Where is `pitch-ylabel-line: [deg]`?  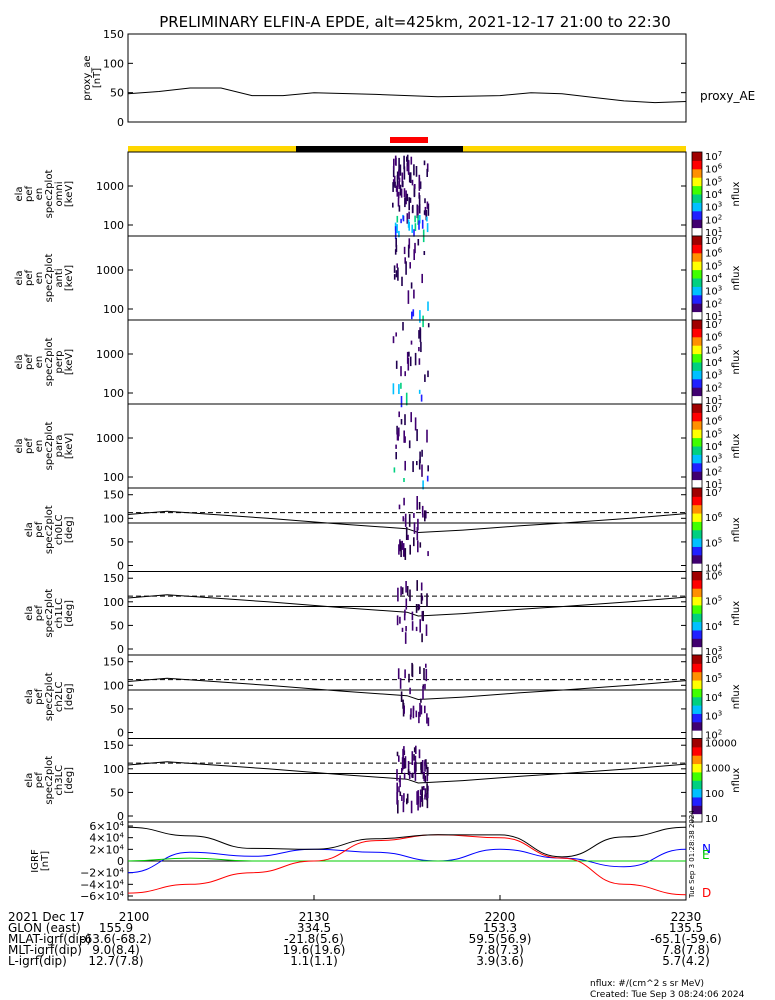 pitch-ylabel-line: [deg] is located at coordinates (69, 529).